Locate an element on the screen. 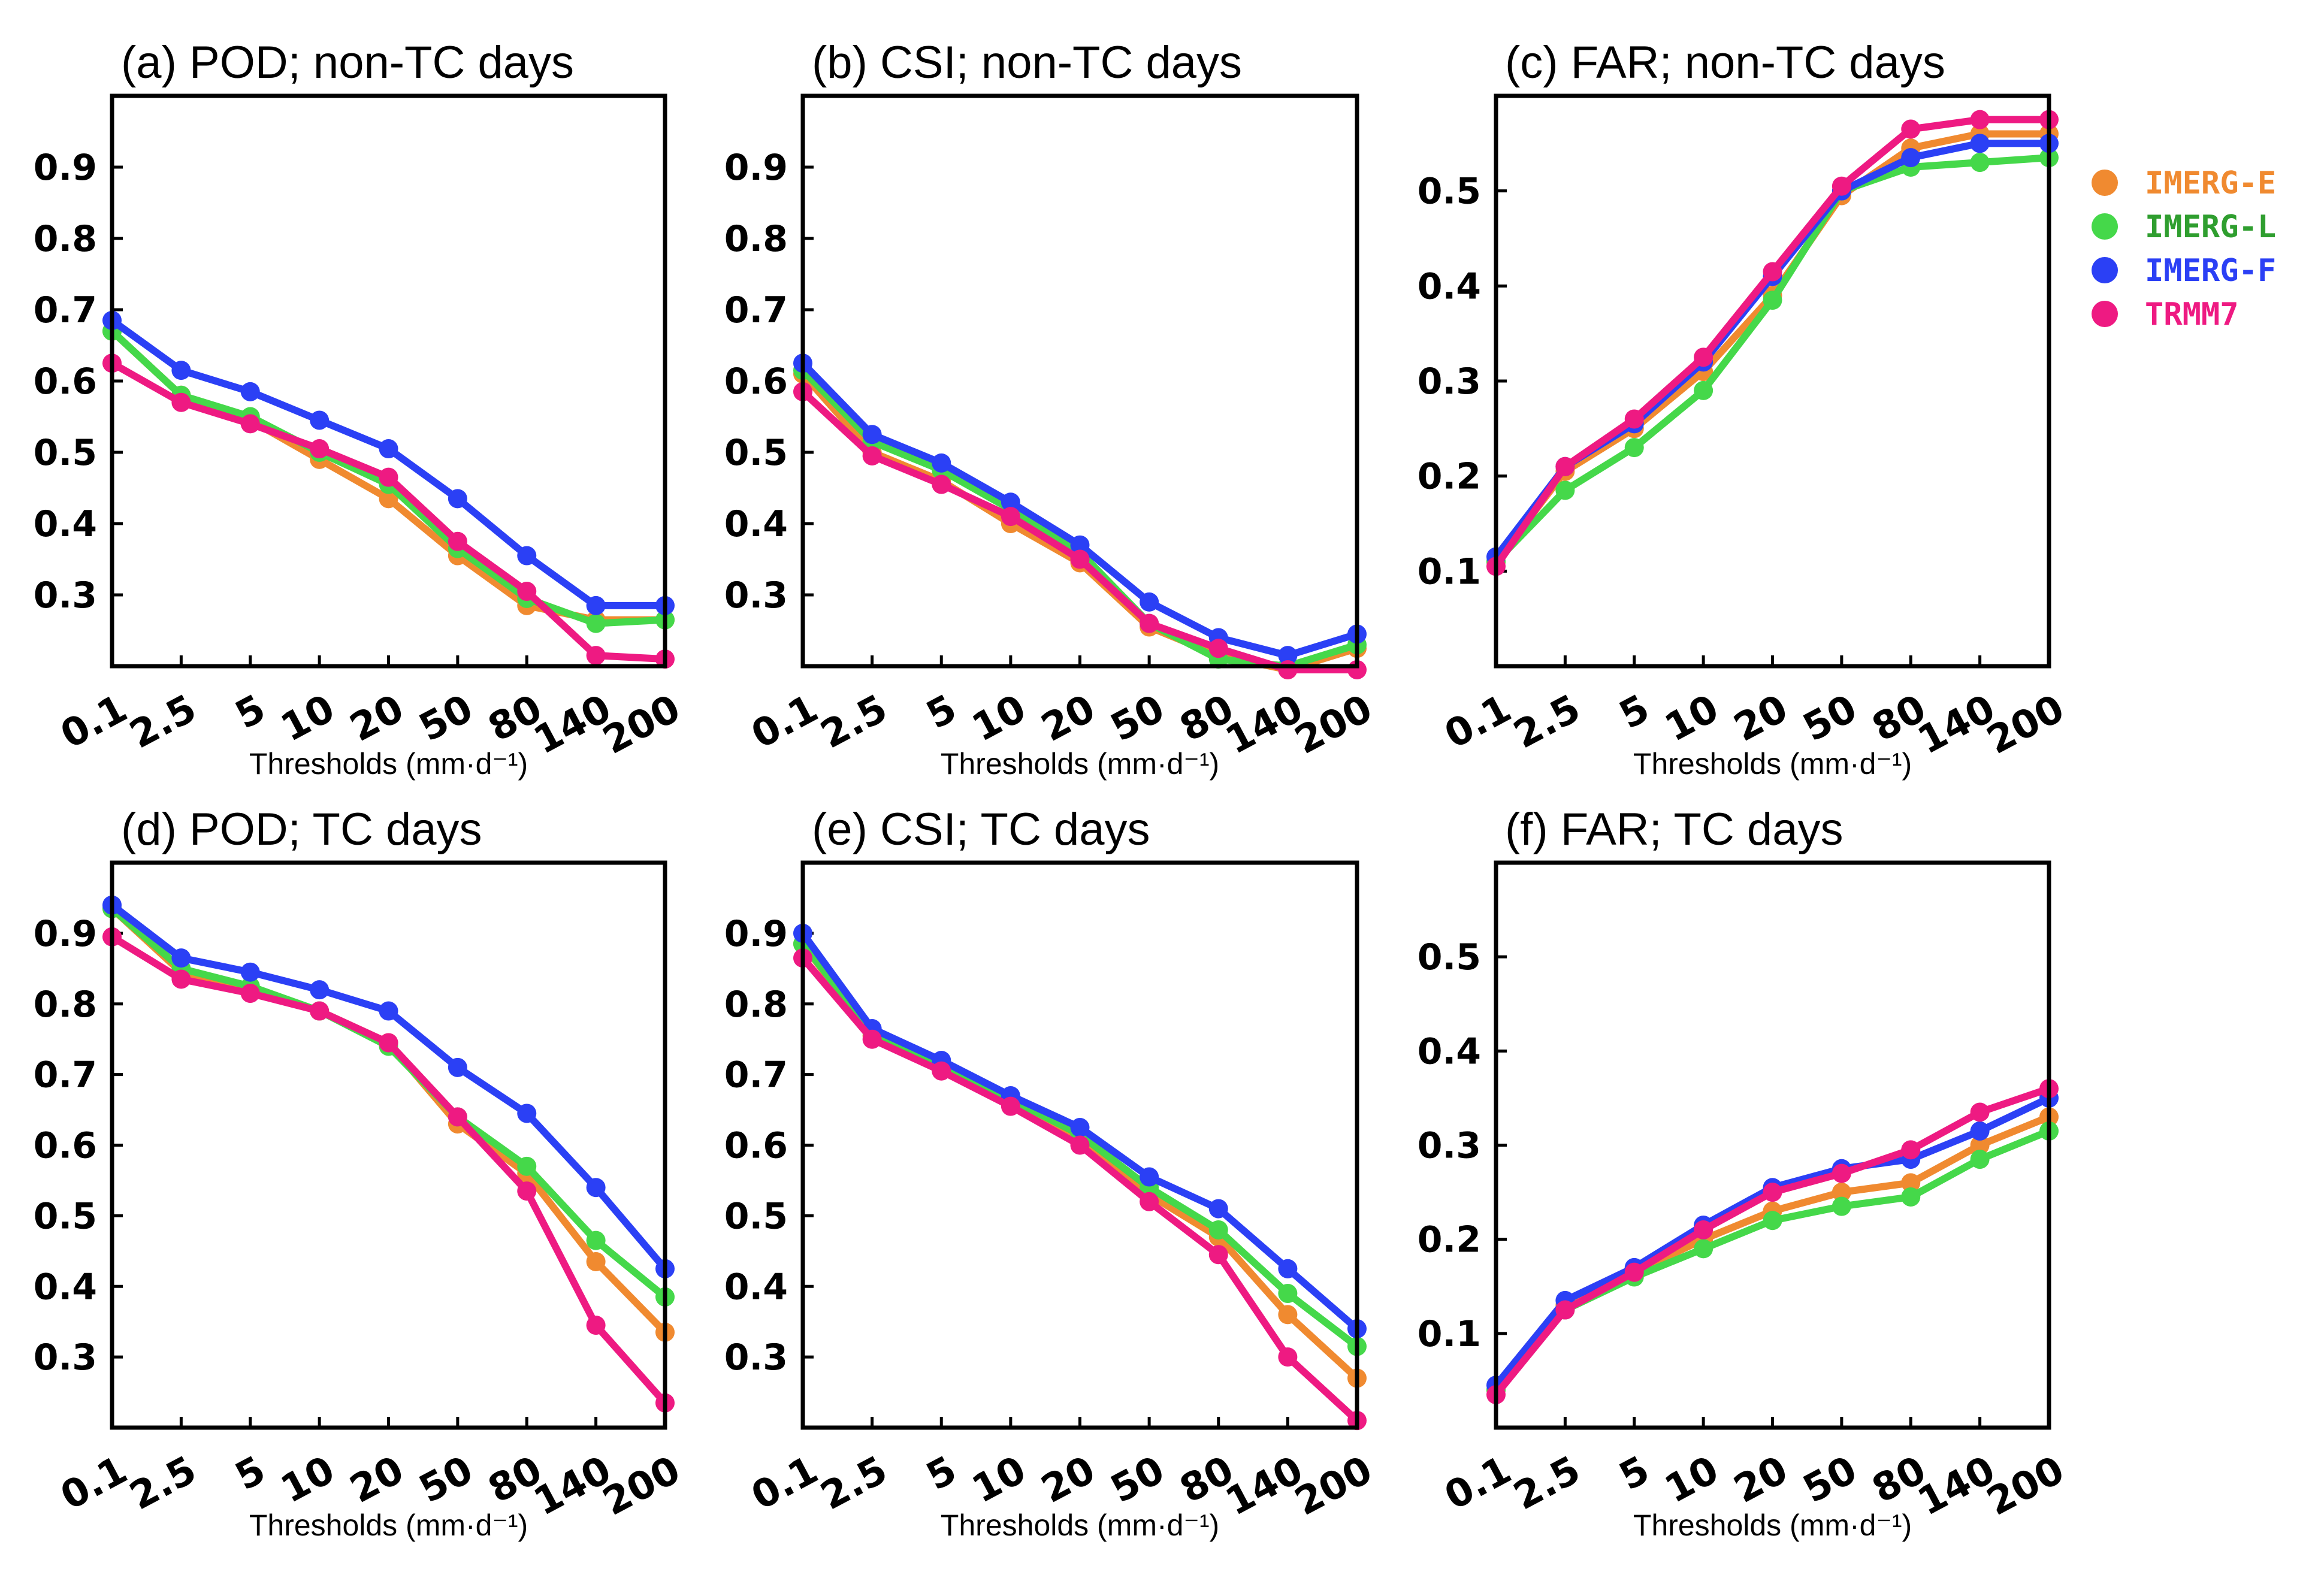 Image resolution: width=2324 pixels, height=1569 pixels. panel-title: (d) POD; TC days is located at coordinates (301, 829).